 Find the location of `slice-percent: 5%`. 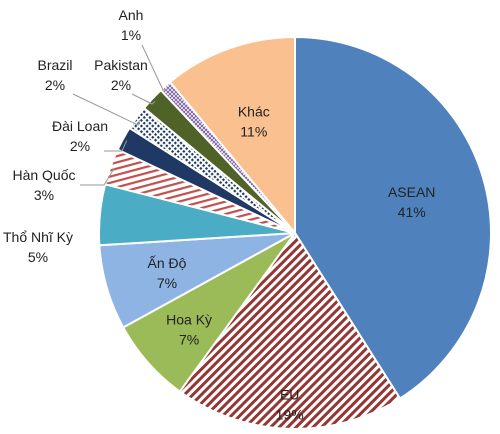

slice-percent: 5% is located at coordinates (38, 257).